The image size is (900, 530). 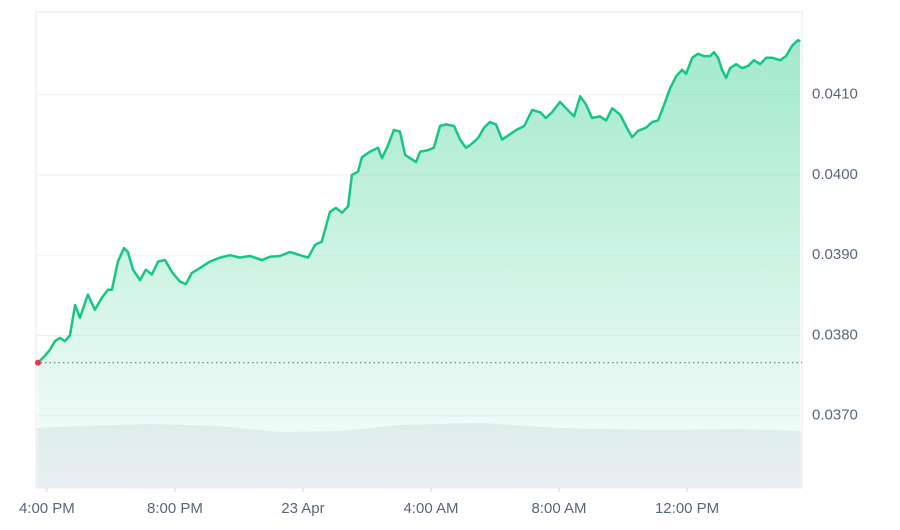 I want to click on y-tick-label: 0.0370, so click(x=835, y=415).